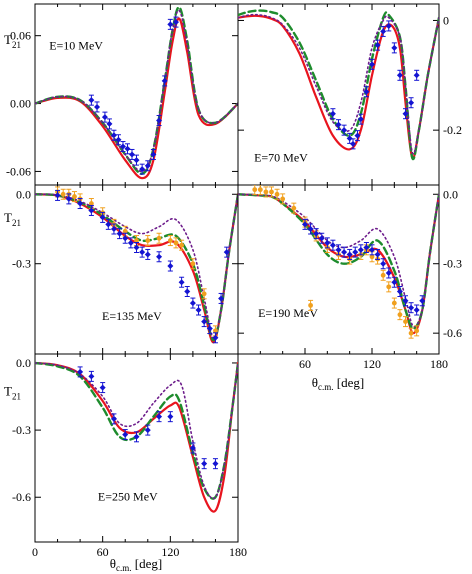 This screenshot has width=472, height=574. I want to click on energy-annotation: E=135 MeV, so click(132, 316).